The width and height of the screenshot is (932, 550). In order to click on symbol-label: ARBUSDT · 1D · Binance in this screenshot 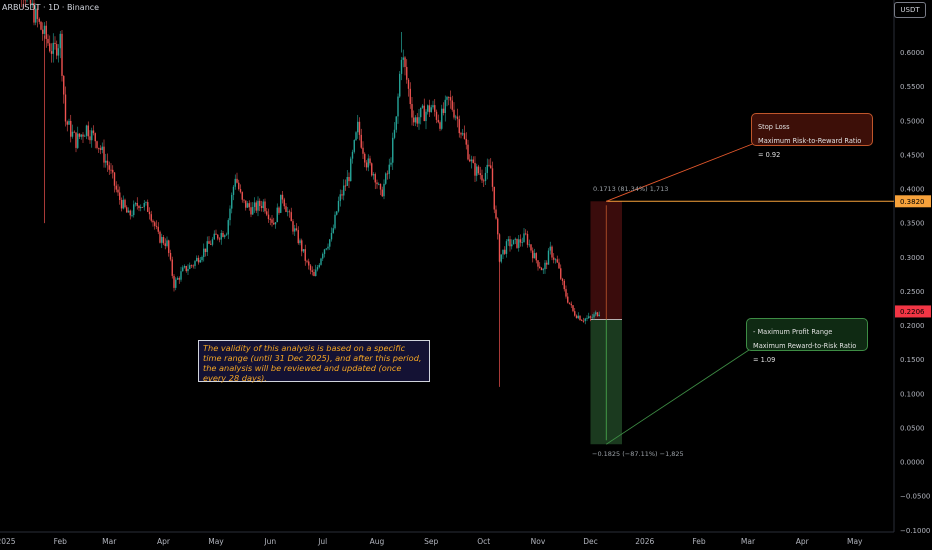, I will do `click(51, 7)`.